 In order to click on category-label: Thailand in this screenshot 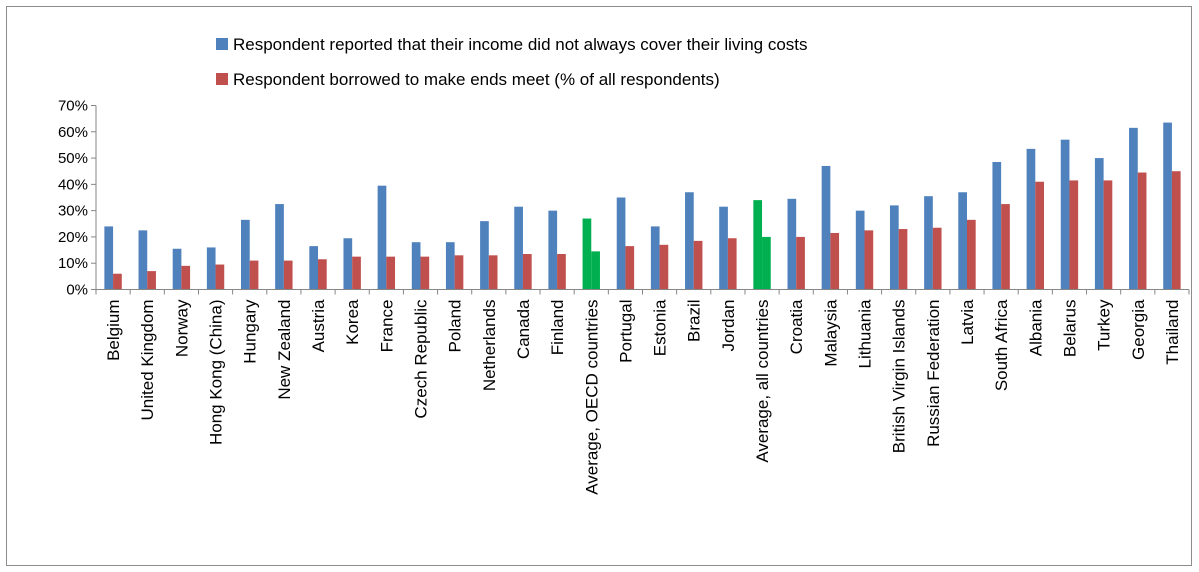, I will do `click(1172, 332)`.